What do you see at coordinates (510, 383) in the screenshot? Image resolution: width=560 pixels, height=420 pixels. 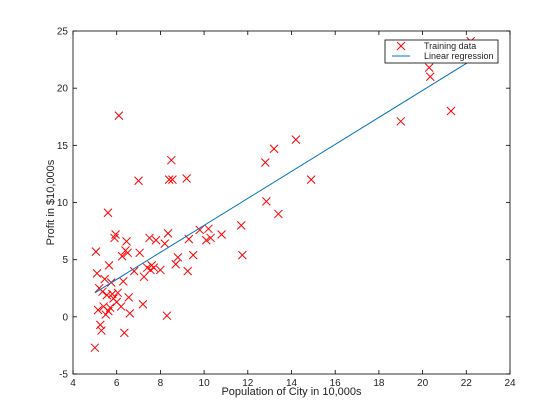 I see `x-tick-label: 24` at bounding box center [510, 383].